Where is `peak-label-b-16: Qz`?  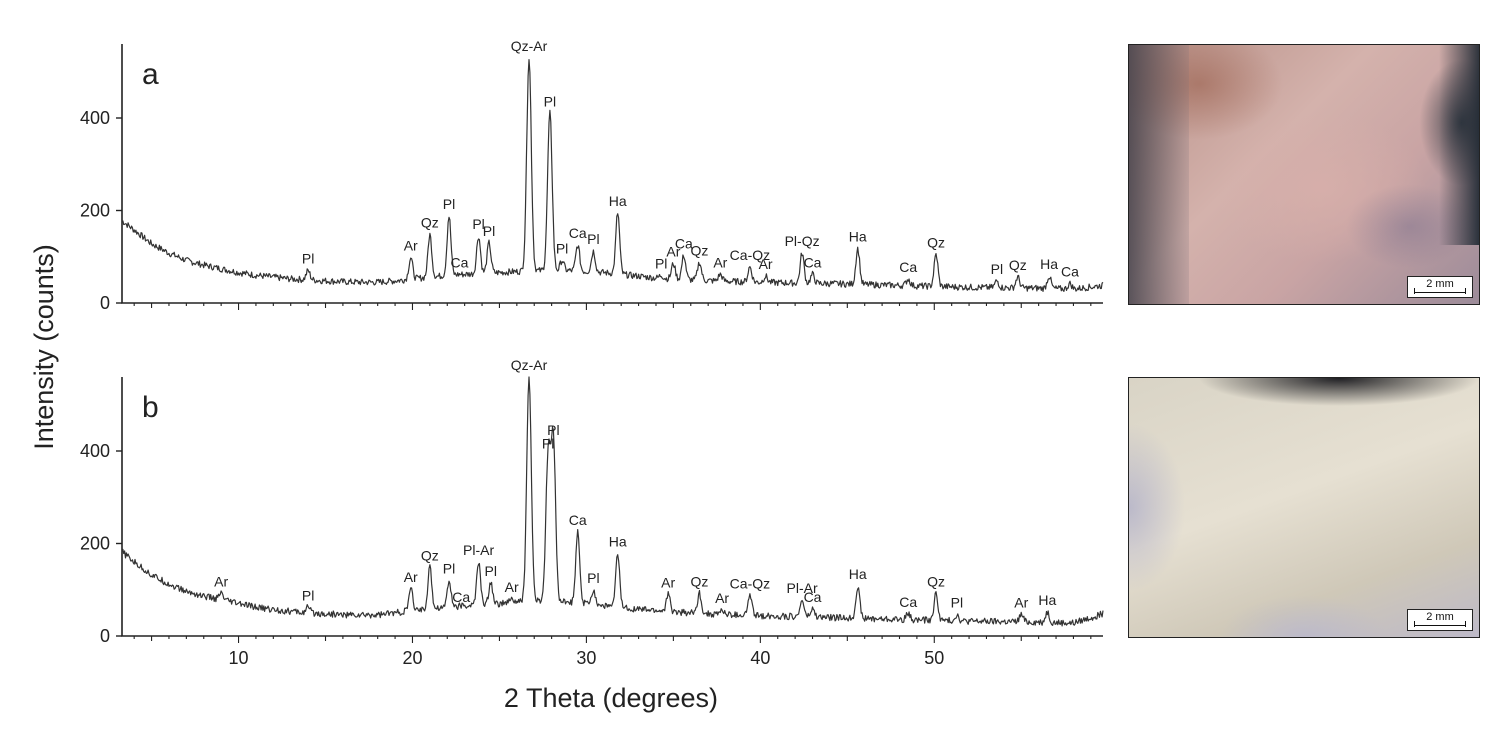 peak-label-b-16: Qz is located at coordinates (700, 581).